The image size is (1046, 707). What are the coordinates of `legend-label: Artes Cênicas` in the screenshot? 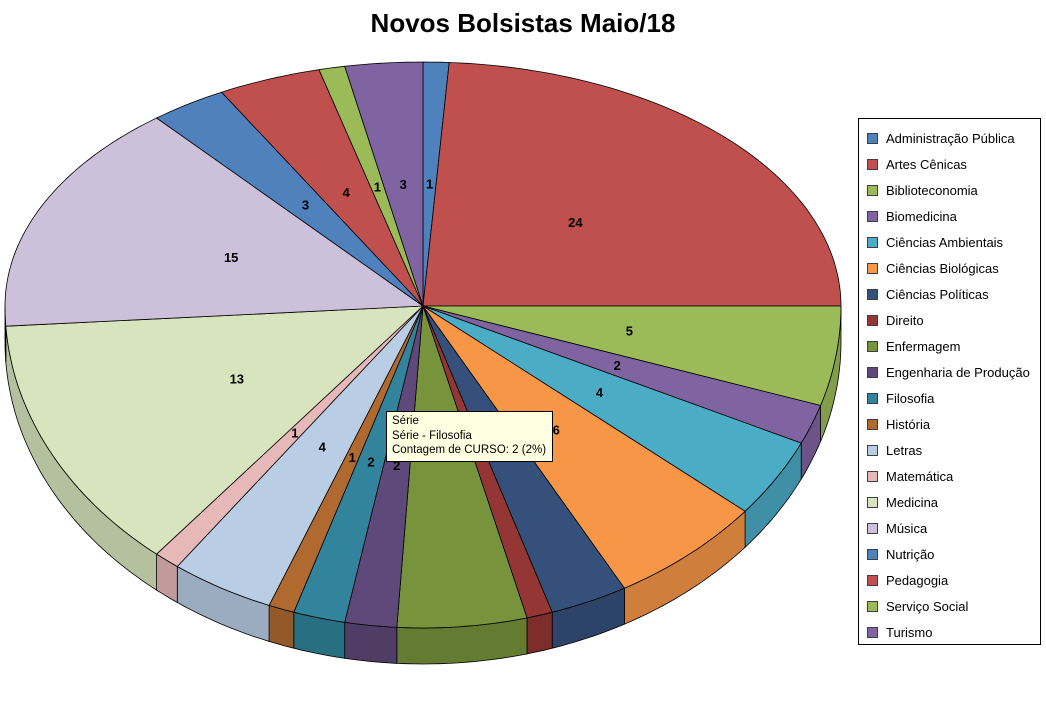 It's located at (926, 164).